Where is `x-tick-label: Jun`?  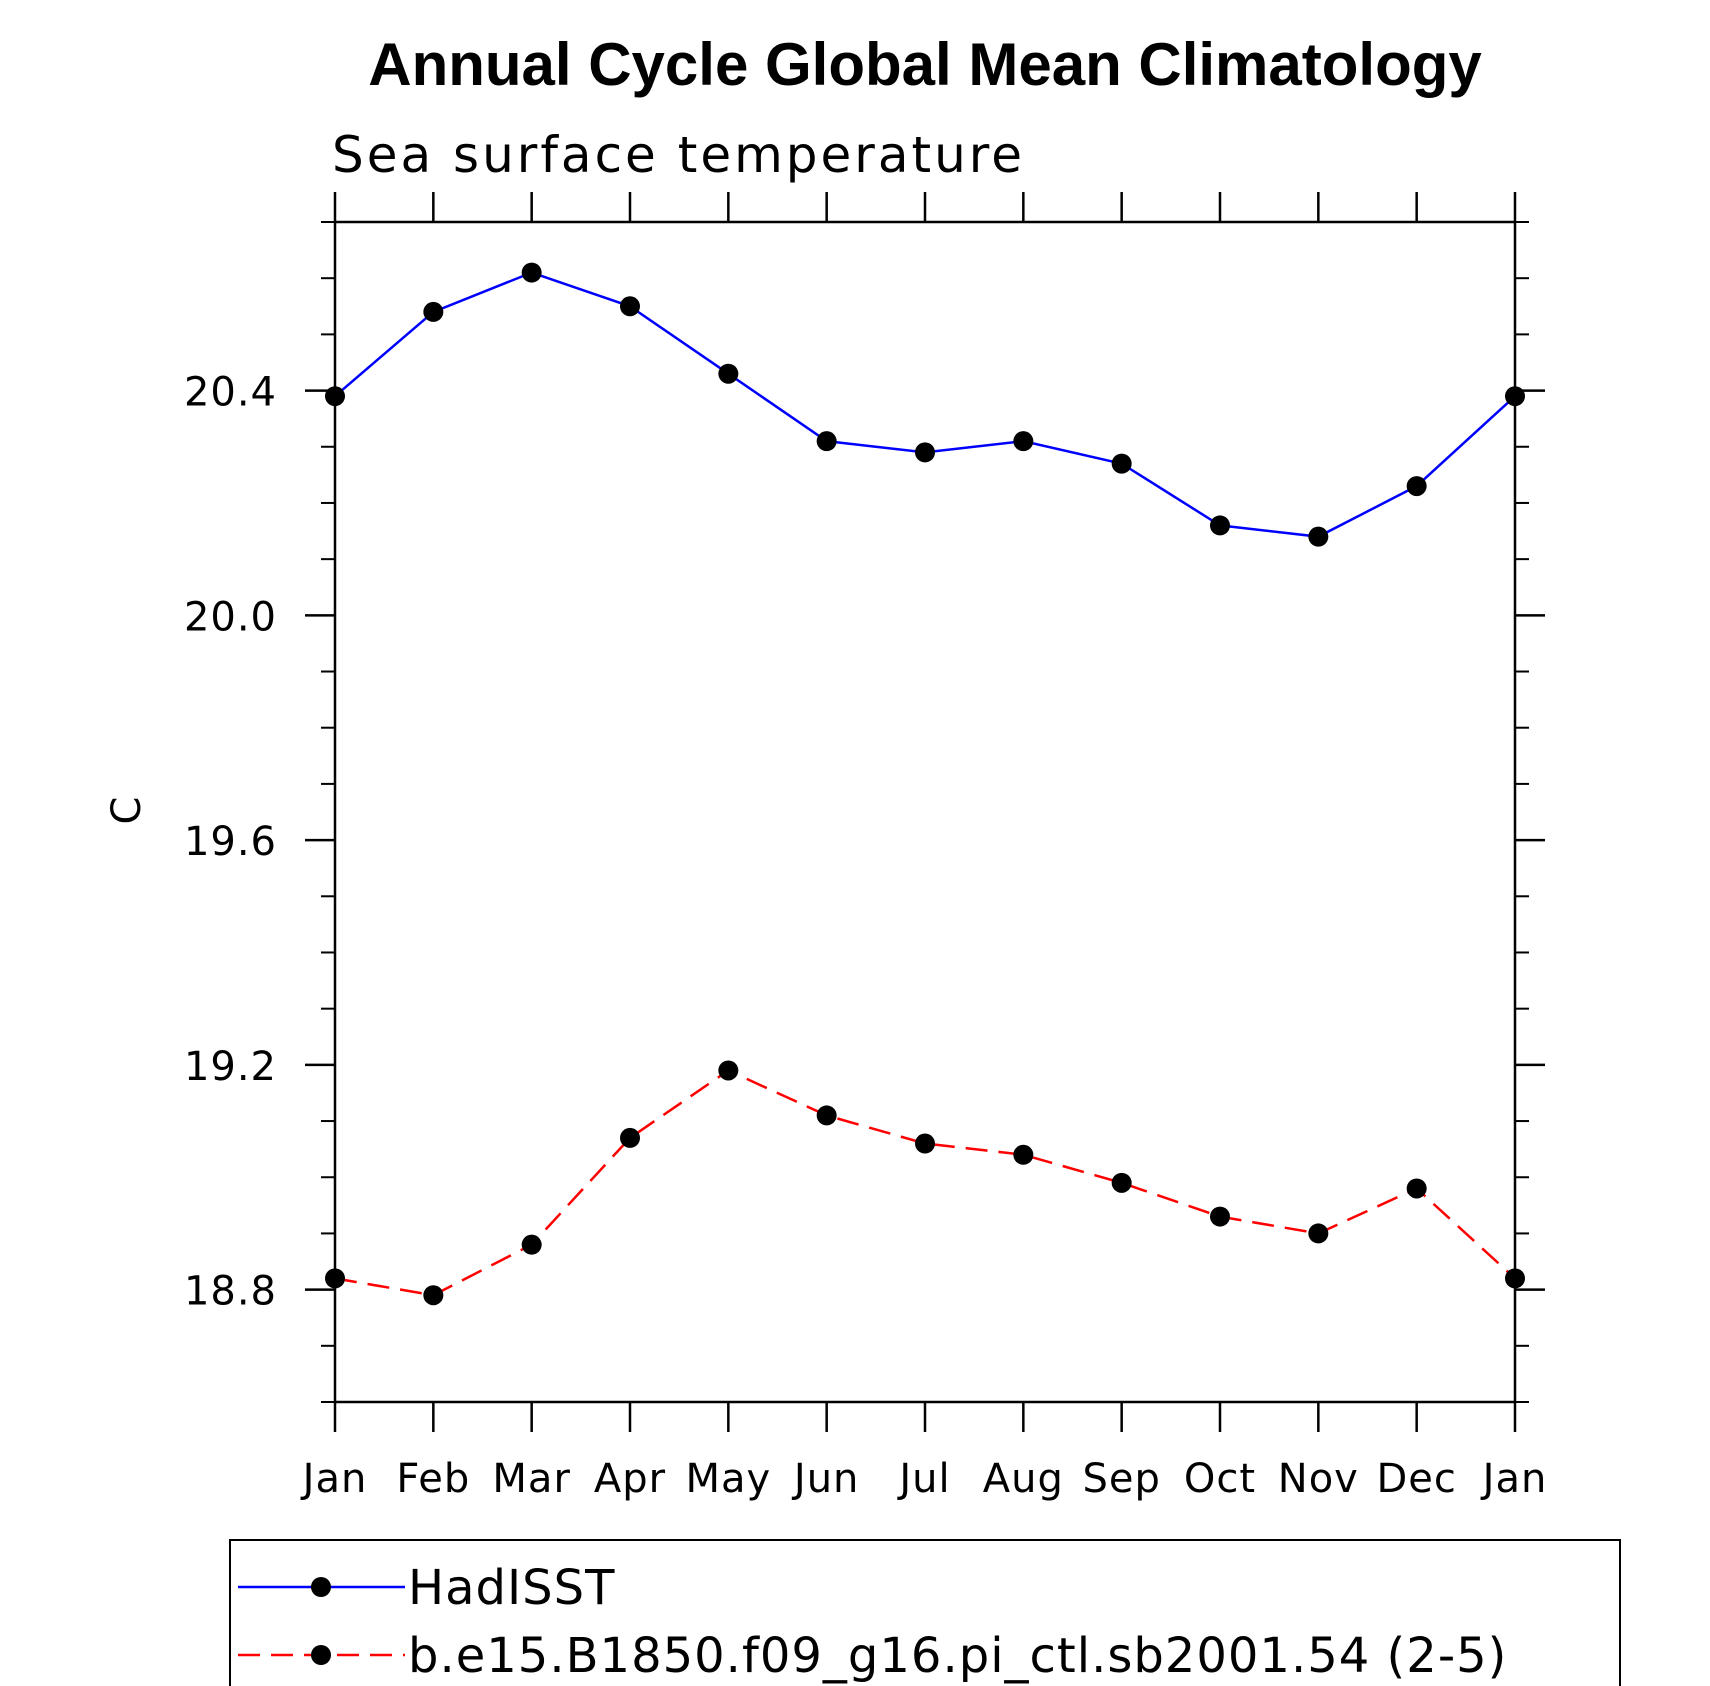
x-tick-label: Jun is located at coordinates (825, 1479).